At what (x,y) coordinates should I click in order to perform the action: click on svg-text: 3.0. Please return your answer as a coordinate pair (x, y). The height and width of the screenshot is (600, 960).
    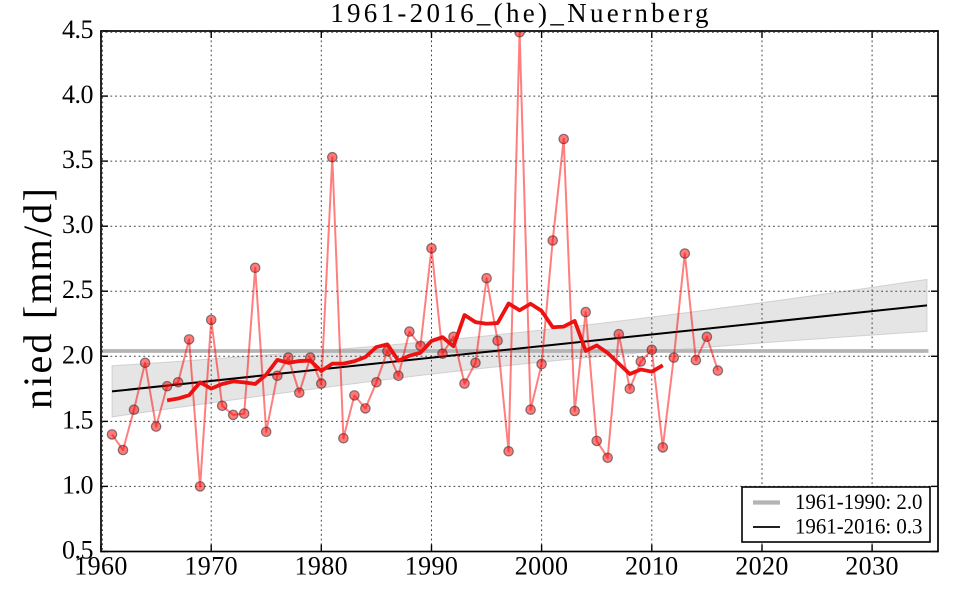
    Looking at the image, I should click on (78, 224).